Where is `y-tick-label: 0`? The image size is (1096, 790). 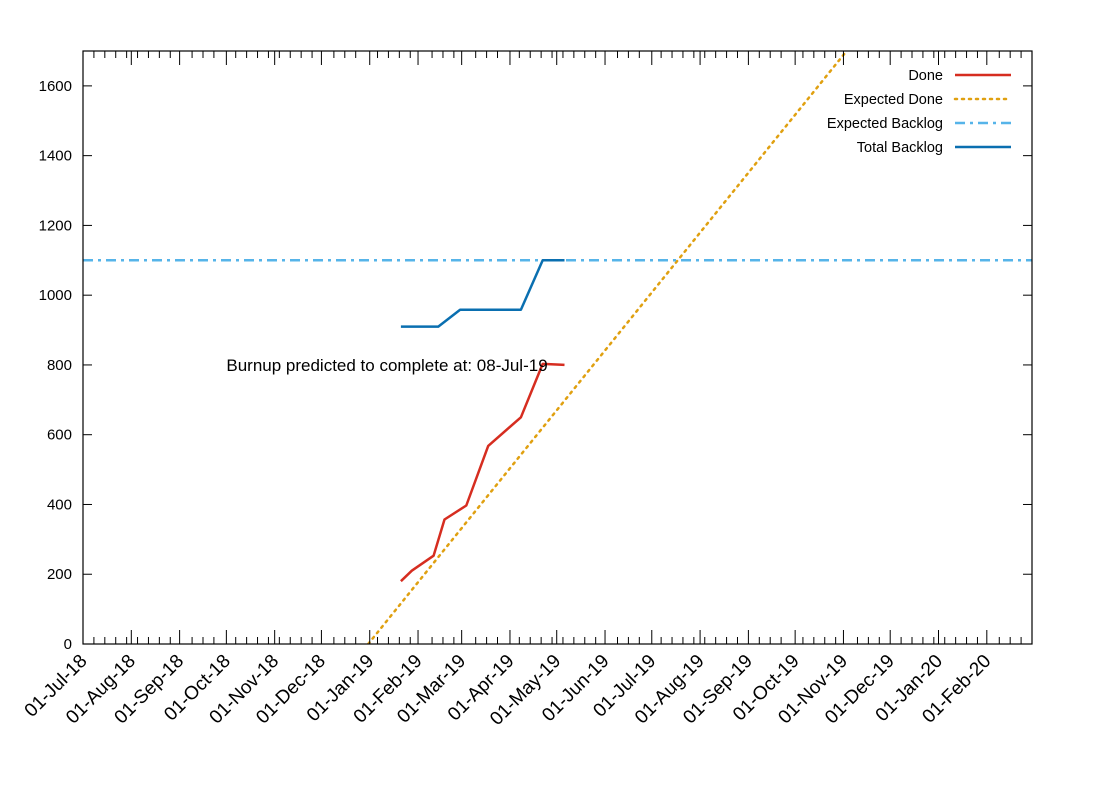 y-tick-label: 0 is located at coordinates (68, 644).